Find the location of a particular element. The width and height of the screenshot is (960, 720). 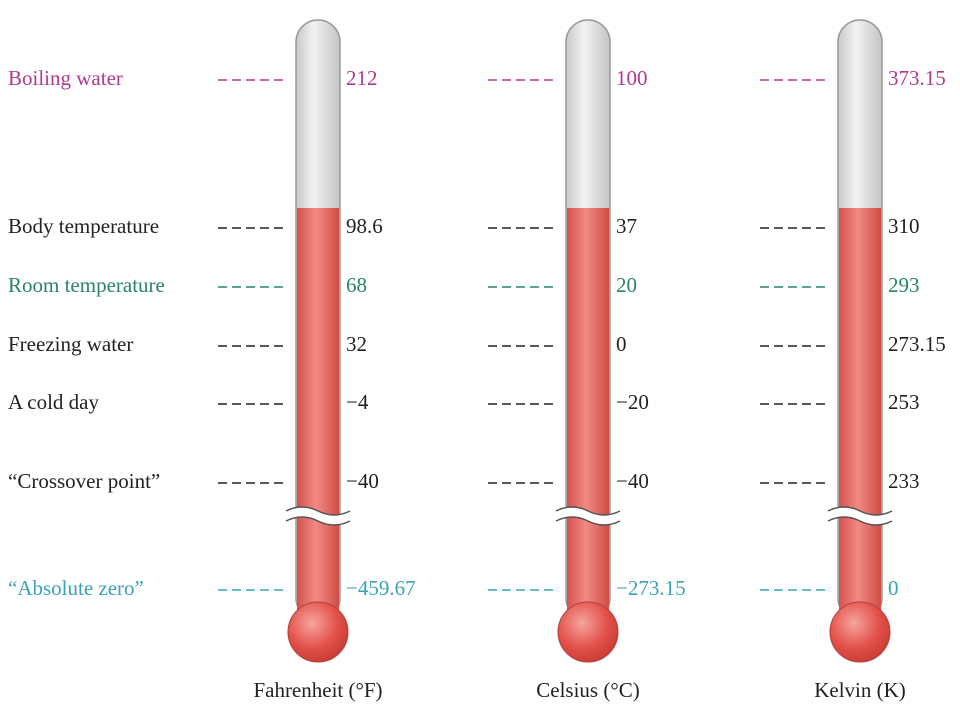

value: 293 is located at coordinates (904, 285).